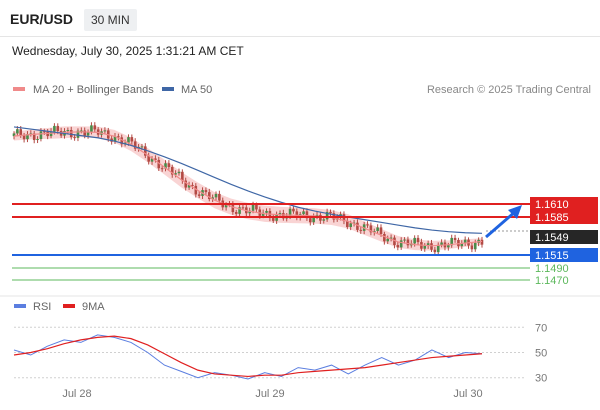 The image size is (600, 410). I want to click on x-tick-label: Jul 30, so click(467, 394).